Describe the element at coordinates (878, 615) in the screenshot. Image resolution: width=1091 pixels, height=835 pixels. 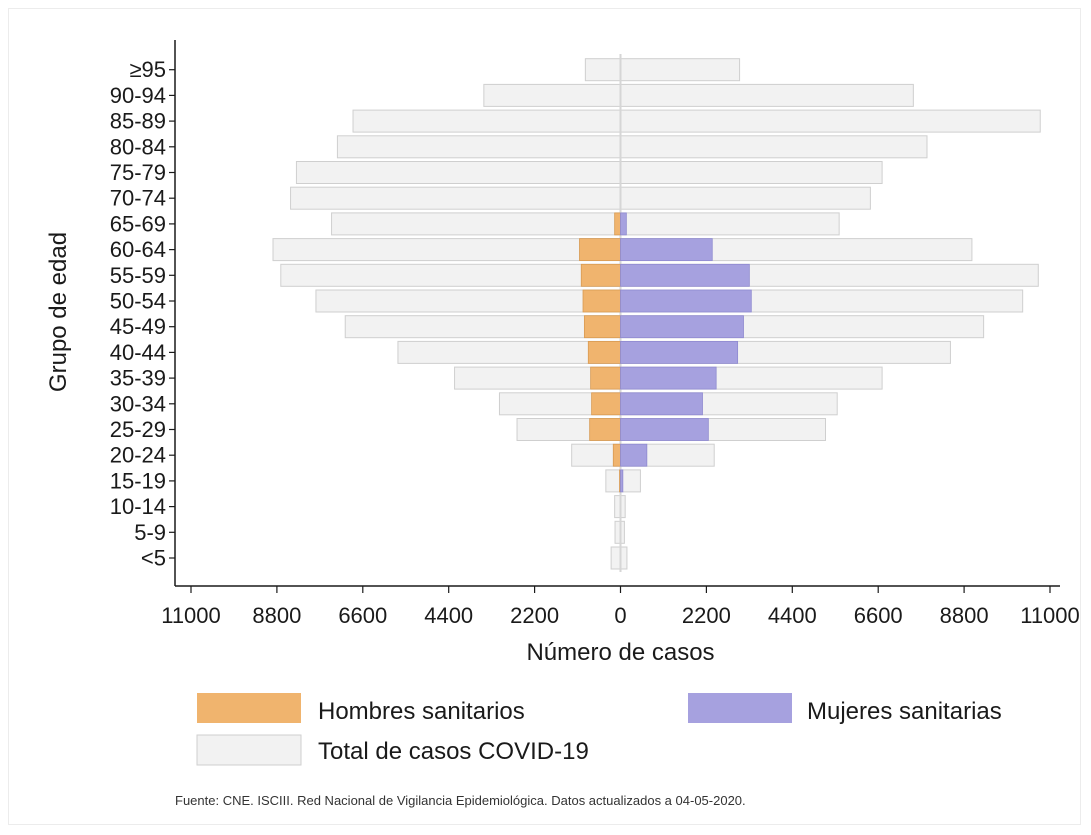
I see `x-tick-label-8: 6600` at that location.